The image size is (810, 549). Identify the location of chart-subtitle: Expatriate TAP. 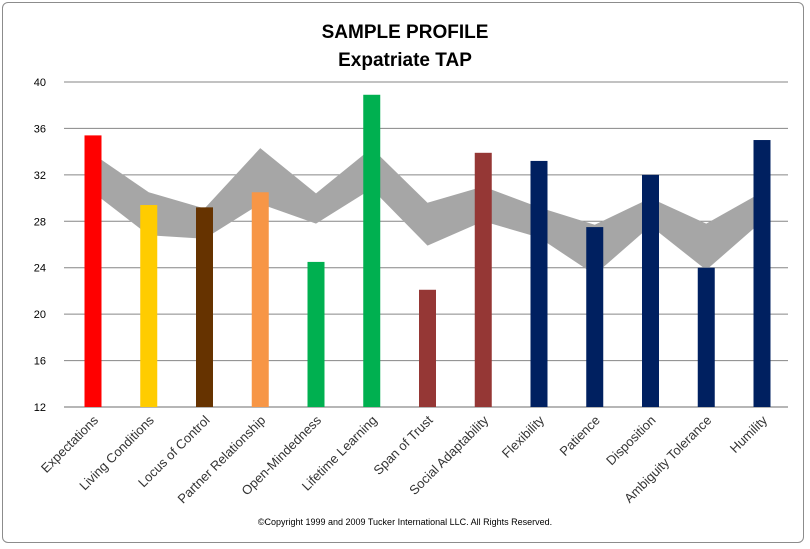
(405, 60).